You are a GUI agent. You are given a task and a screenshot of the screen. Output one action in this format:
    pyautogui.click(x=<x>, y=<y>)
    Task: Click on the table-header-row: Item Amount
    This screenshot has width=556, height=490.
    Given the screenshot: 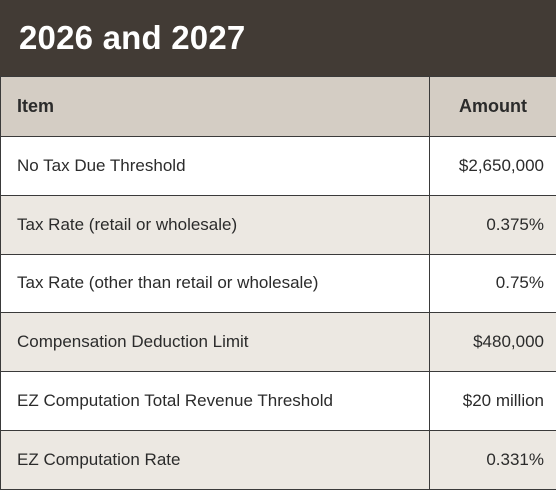 What is the action you would take?
    pyautogui.click(x=278, y=107)
    